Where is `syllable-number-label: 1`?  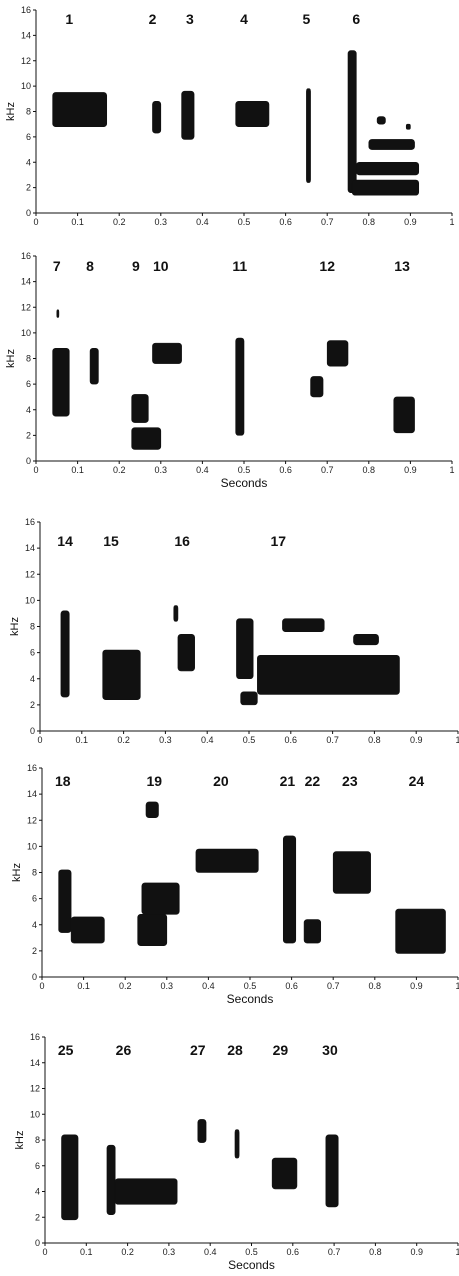 syllable-number-label: 1 is located at coordinates (69, 19).